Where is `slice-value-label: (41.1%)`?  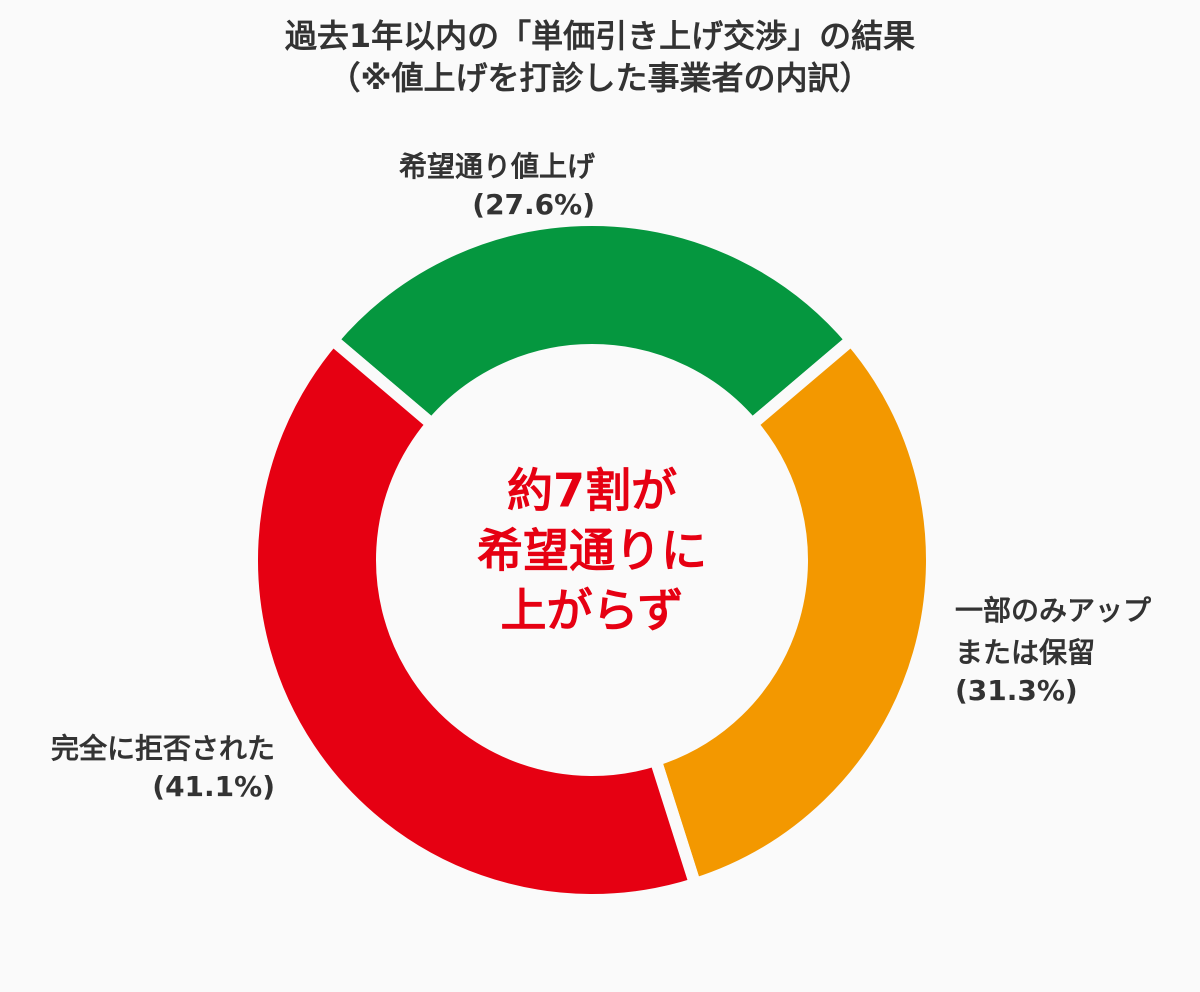
slice-value-label: (41.1%) is located at coordinates (213, 786).